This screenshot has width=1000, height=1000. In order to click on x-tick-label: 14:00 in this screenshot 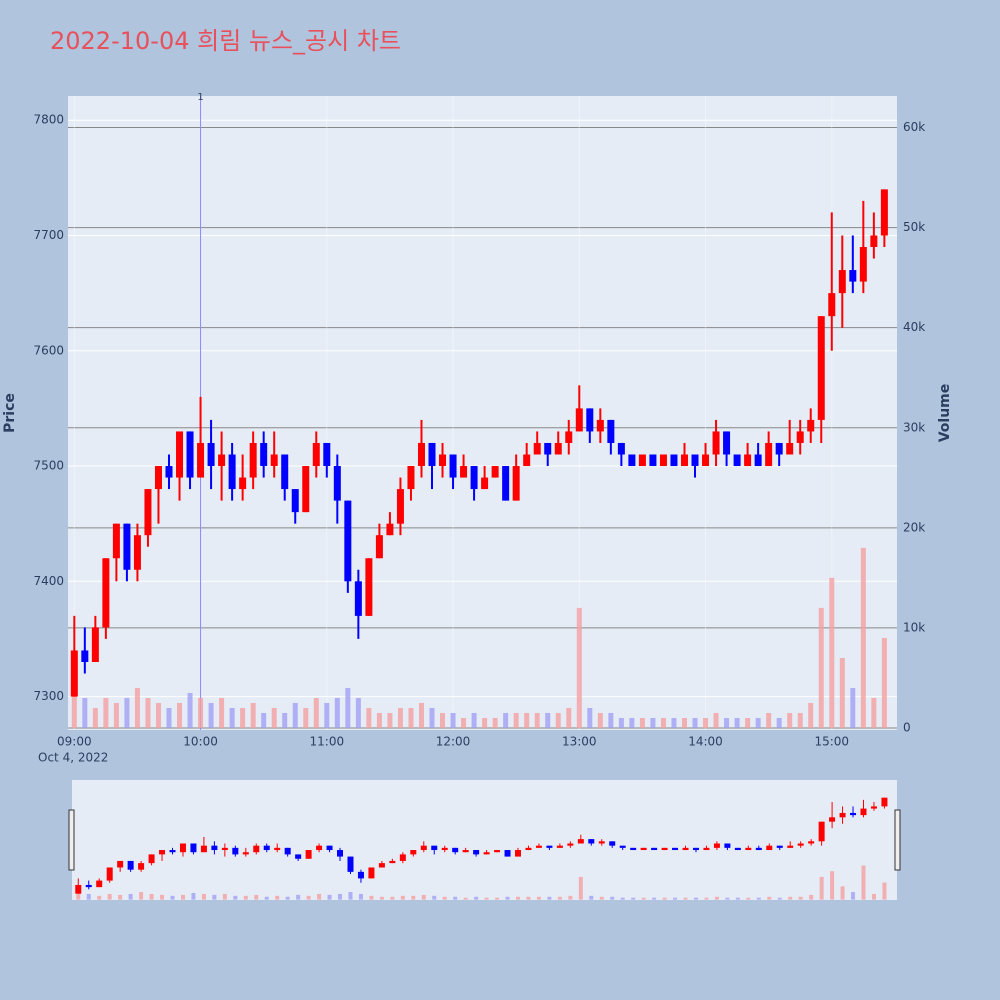, I will do `click(705, 742)`.